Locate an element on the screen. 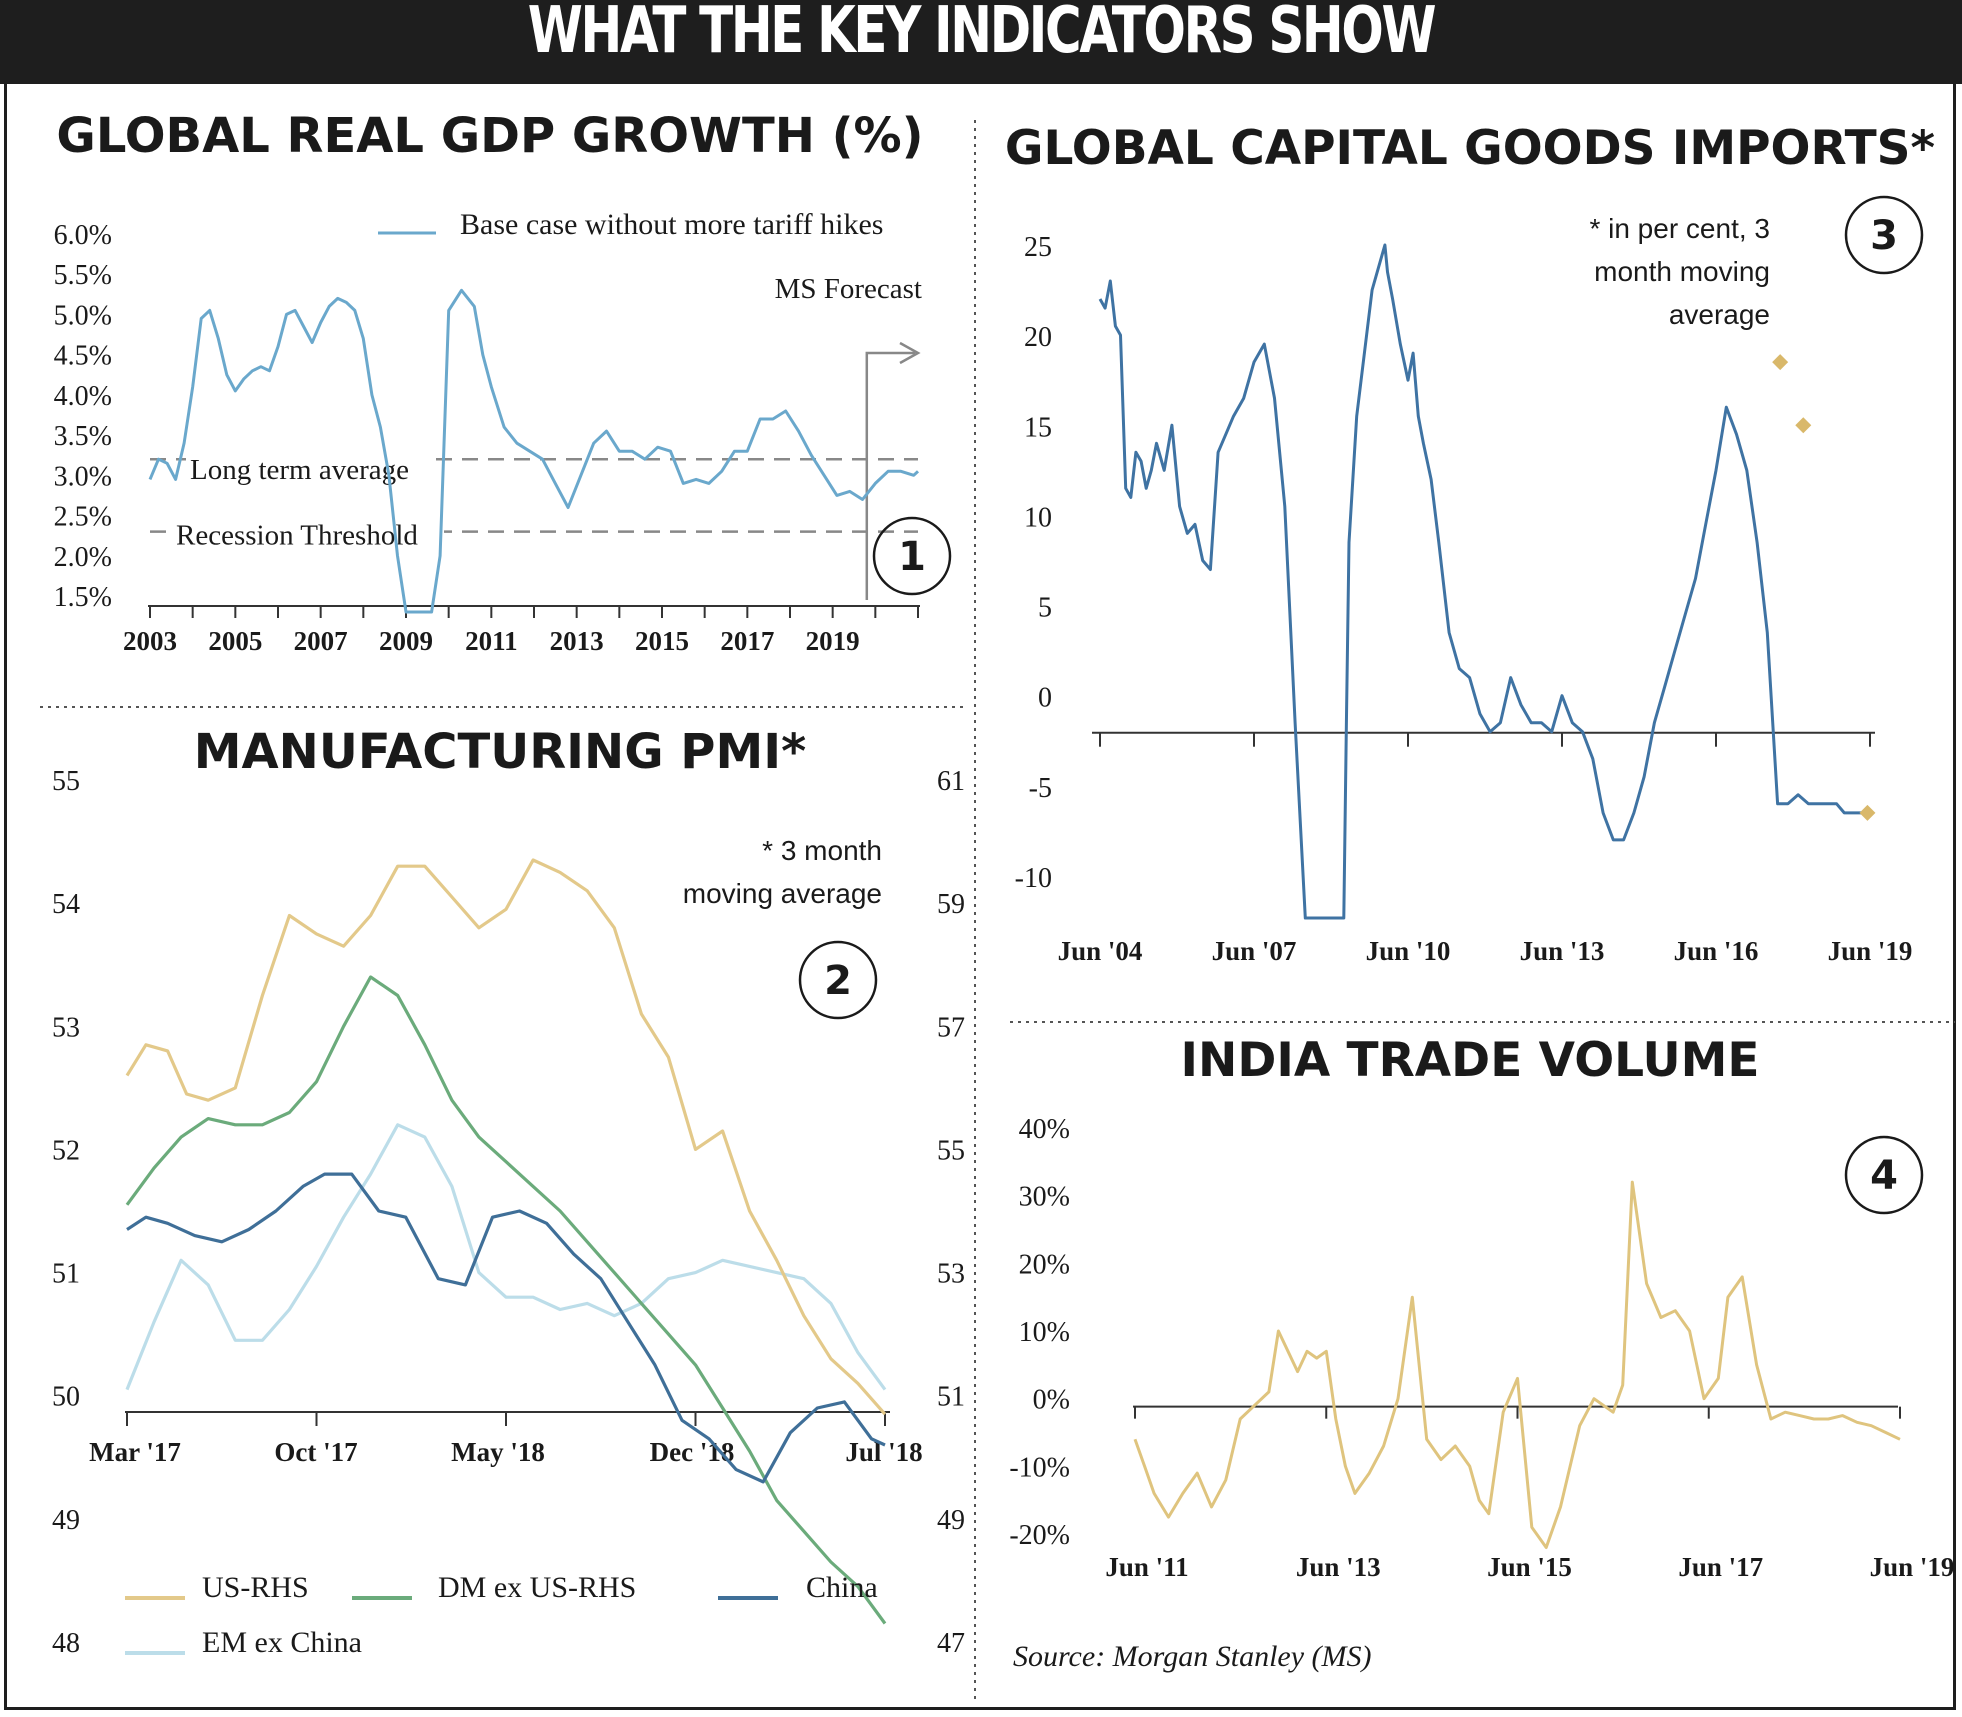  gdp-x-tick-label: 2013 is located at coordinates (577, 641).